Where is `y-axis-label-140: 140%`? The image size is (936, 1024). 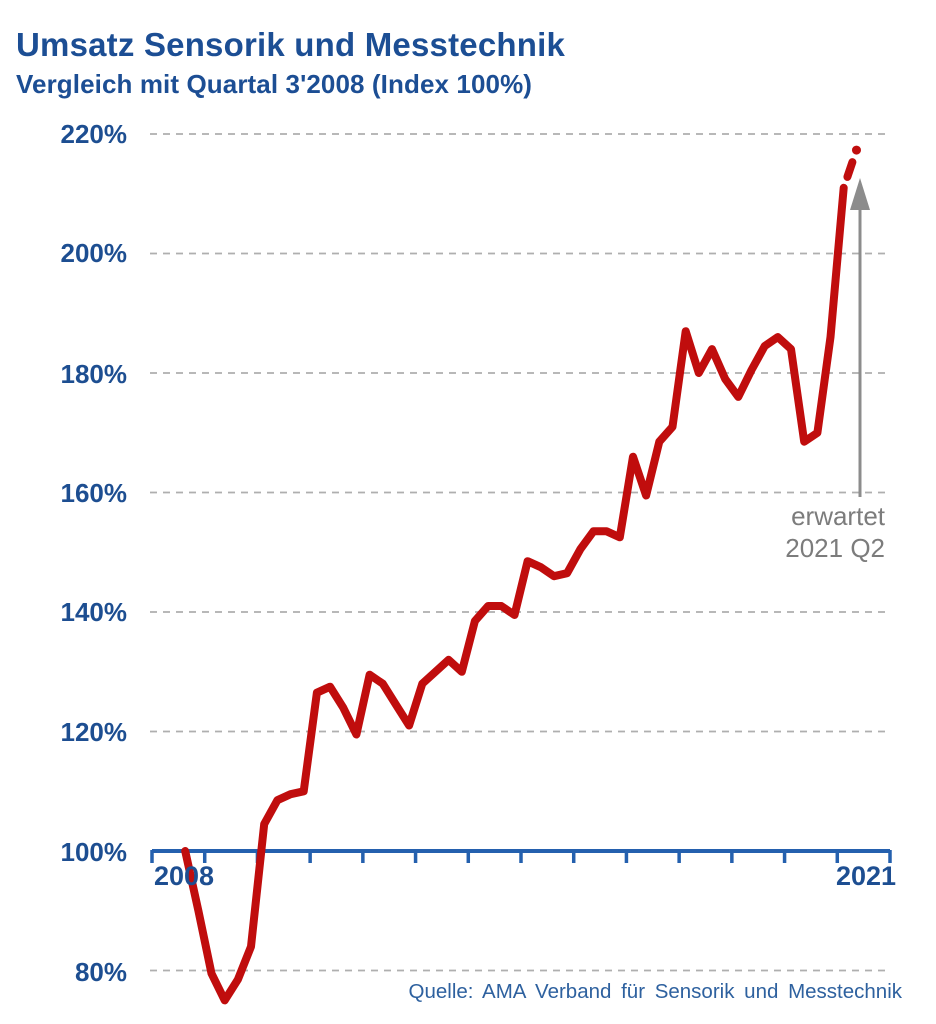
y-axis-label-140: 140% is located at coordinates (94, 612).